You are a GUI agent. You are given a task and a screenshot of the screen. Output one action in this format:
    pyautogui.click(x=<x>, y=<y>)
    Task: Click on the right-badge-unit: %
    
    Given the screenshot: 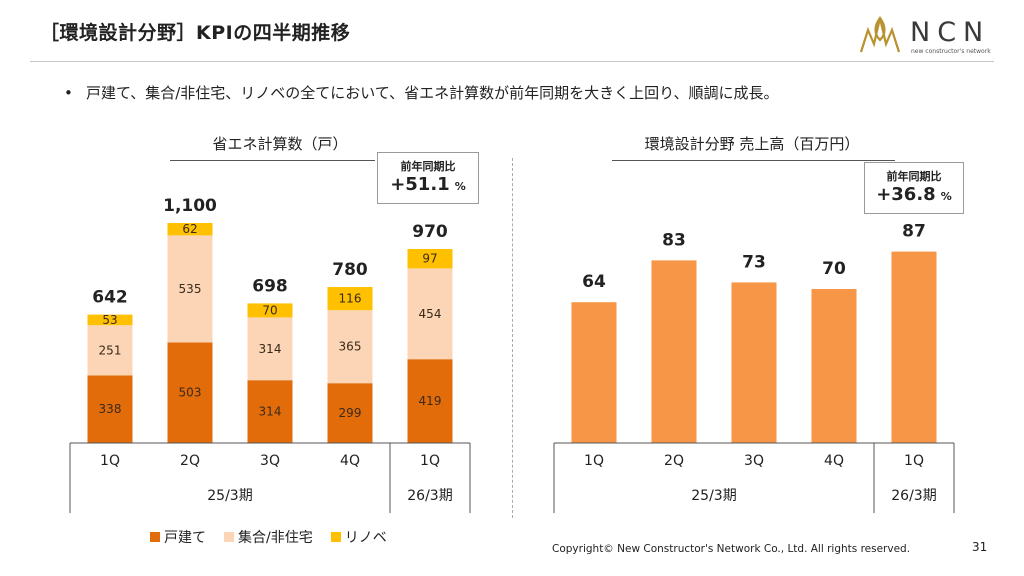 What is the action you would take?
    pyautogui.click(x=946, y=196)
    